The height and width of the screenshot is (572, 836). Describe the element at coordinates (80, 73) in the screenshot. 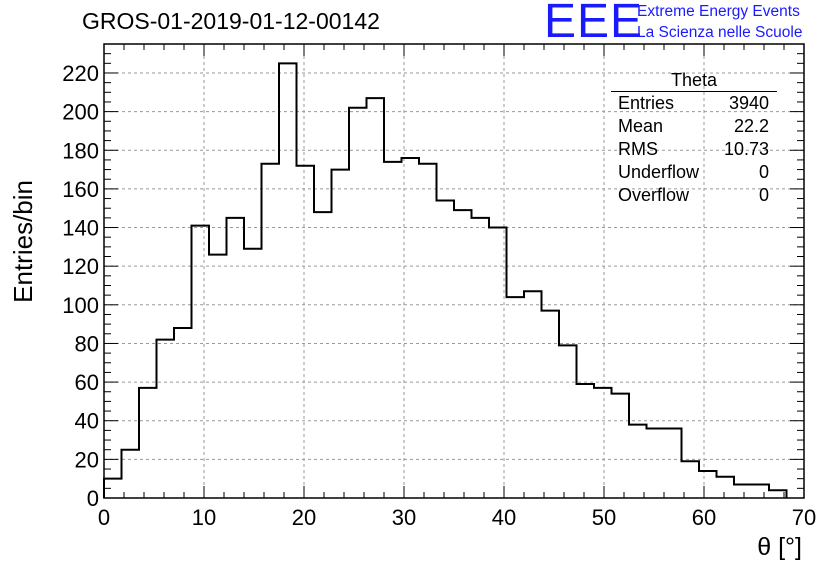

I see `y-tick-label: 220` at that location.